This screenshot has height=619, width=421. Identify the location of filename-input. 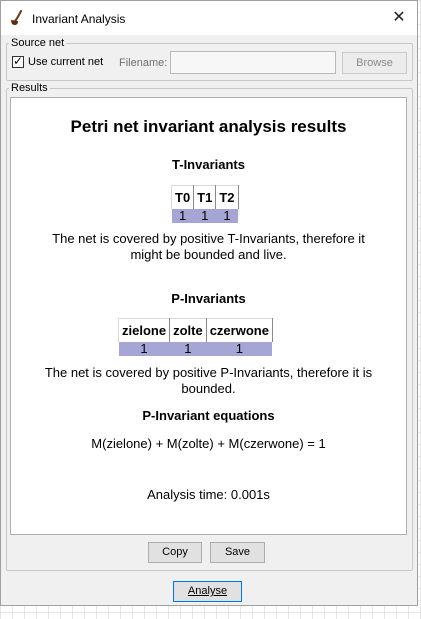
(253, 62).